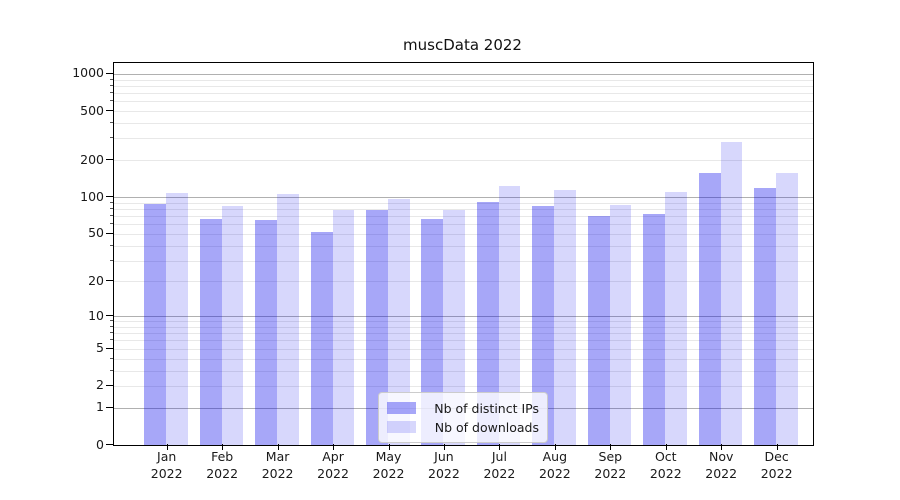 This screenshot has height=500, width=900. What do you see at coordinates (266, 332) in the screenshot?
I see `bar-nb-of-distinct-ips-mar` at bounding box center [266, 332].